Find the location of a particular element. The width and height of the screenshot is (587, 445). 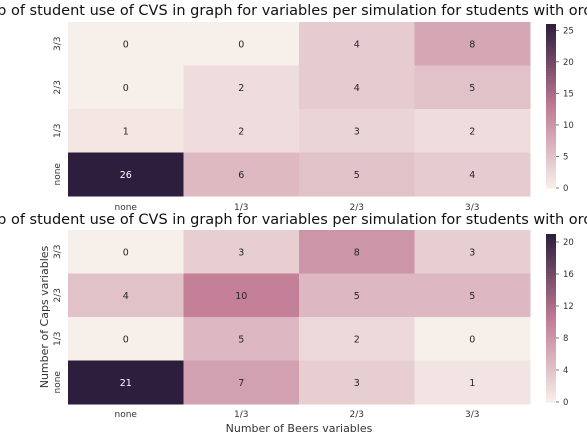

colorbar-tick-label: 5 is located at coordinates (565, 157).